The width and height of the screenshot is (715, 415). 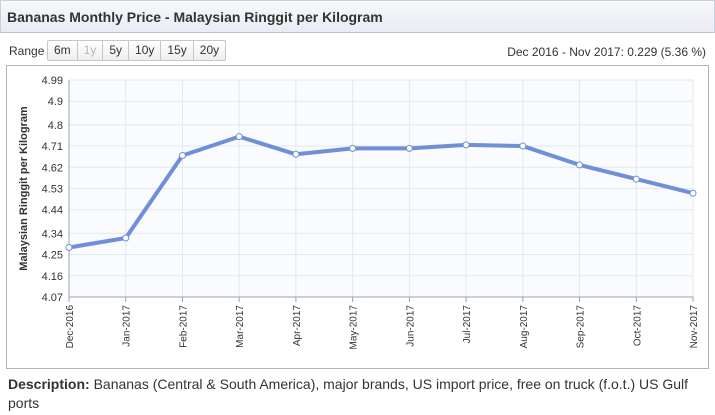 What do you see at coordinates (581, 327) in the screenshot?
I see `x-tick-label: Sep-2017` at bounding box center [581, 327].